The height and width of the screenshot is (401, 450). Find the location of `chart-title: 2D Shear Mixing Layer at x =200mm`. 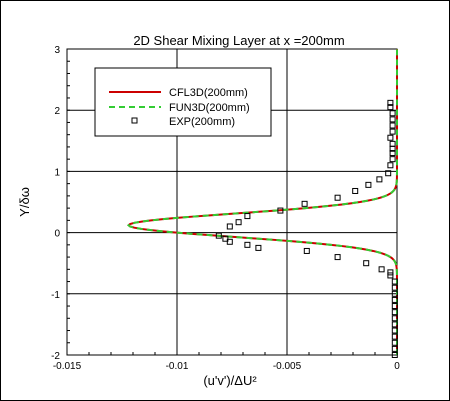

chart-title: 2D Shear Mixing Layer at x =200mm is located at coordinates (238, 40).